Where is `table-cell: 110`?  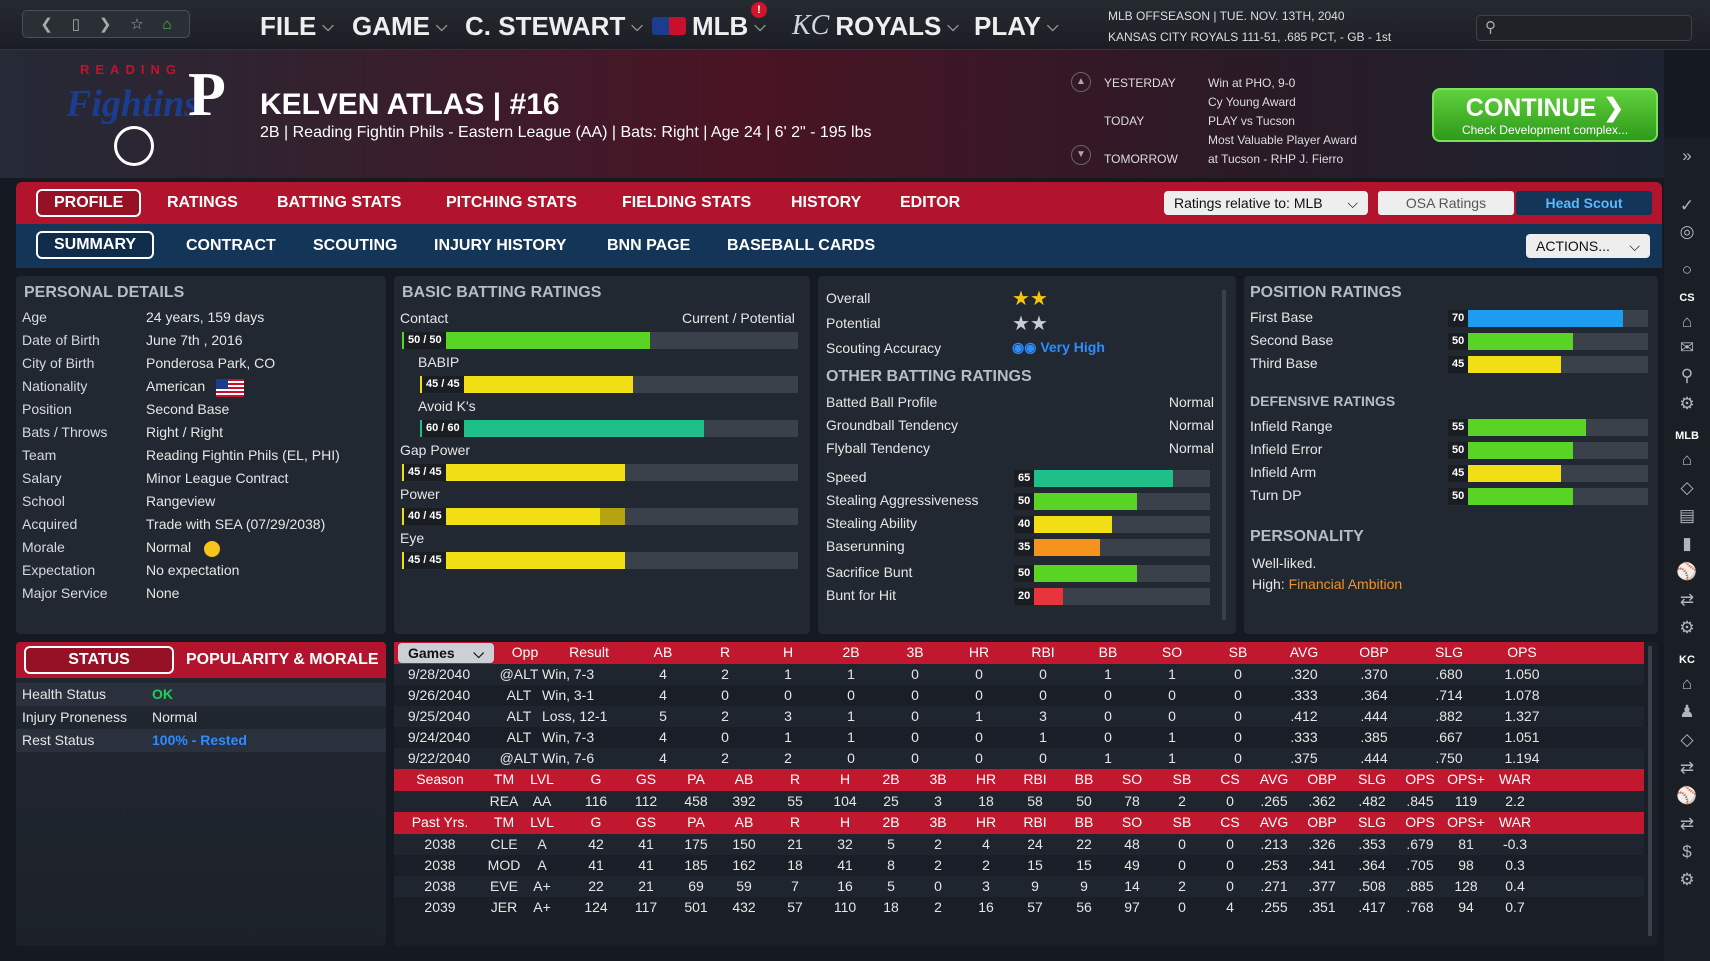 table-cell: 110 is located at coordinates (845, 907).